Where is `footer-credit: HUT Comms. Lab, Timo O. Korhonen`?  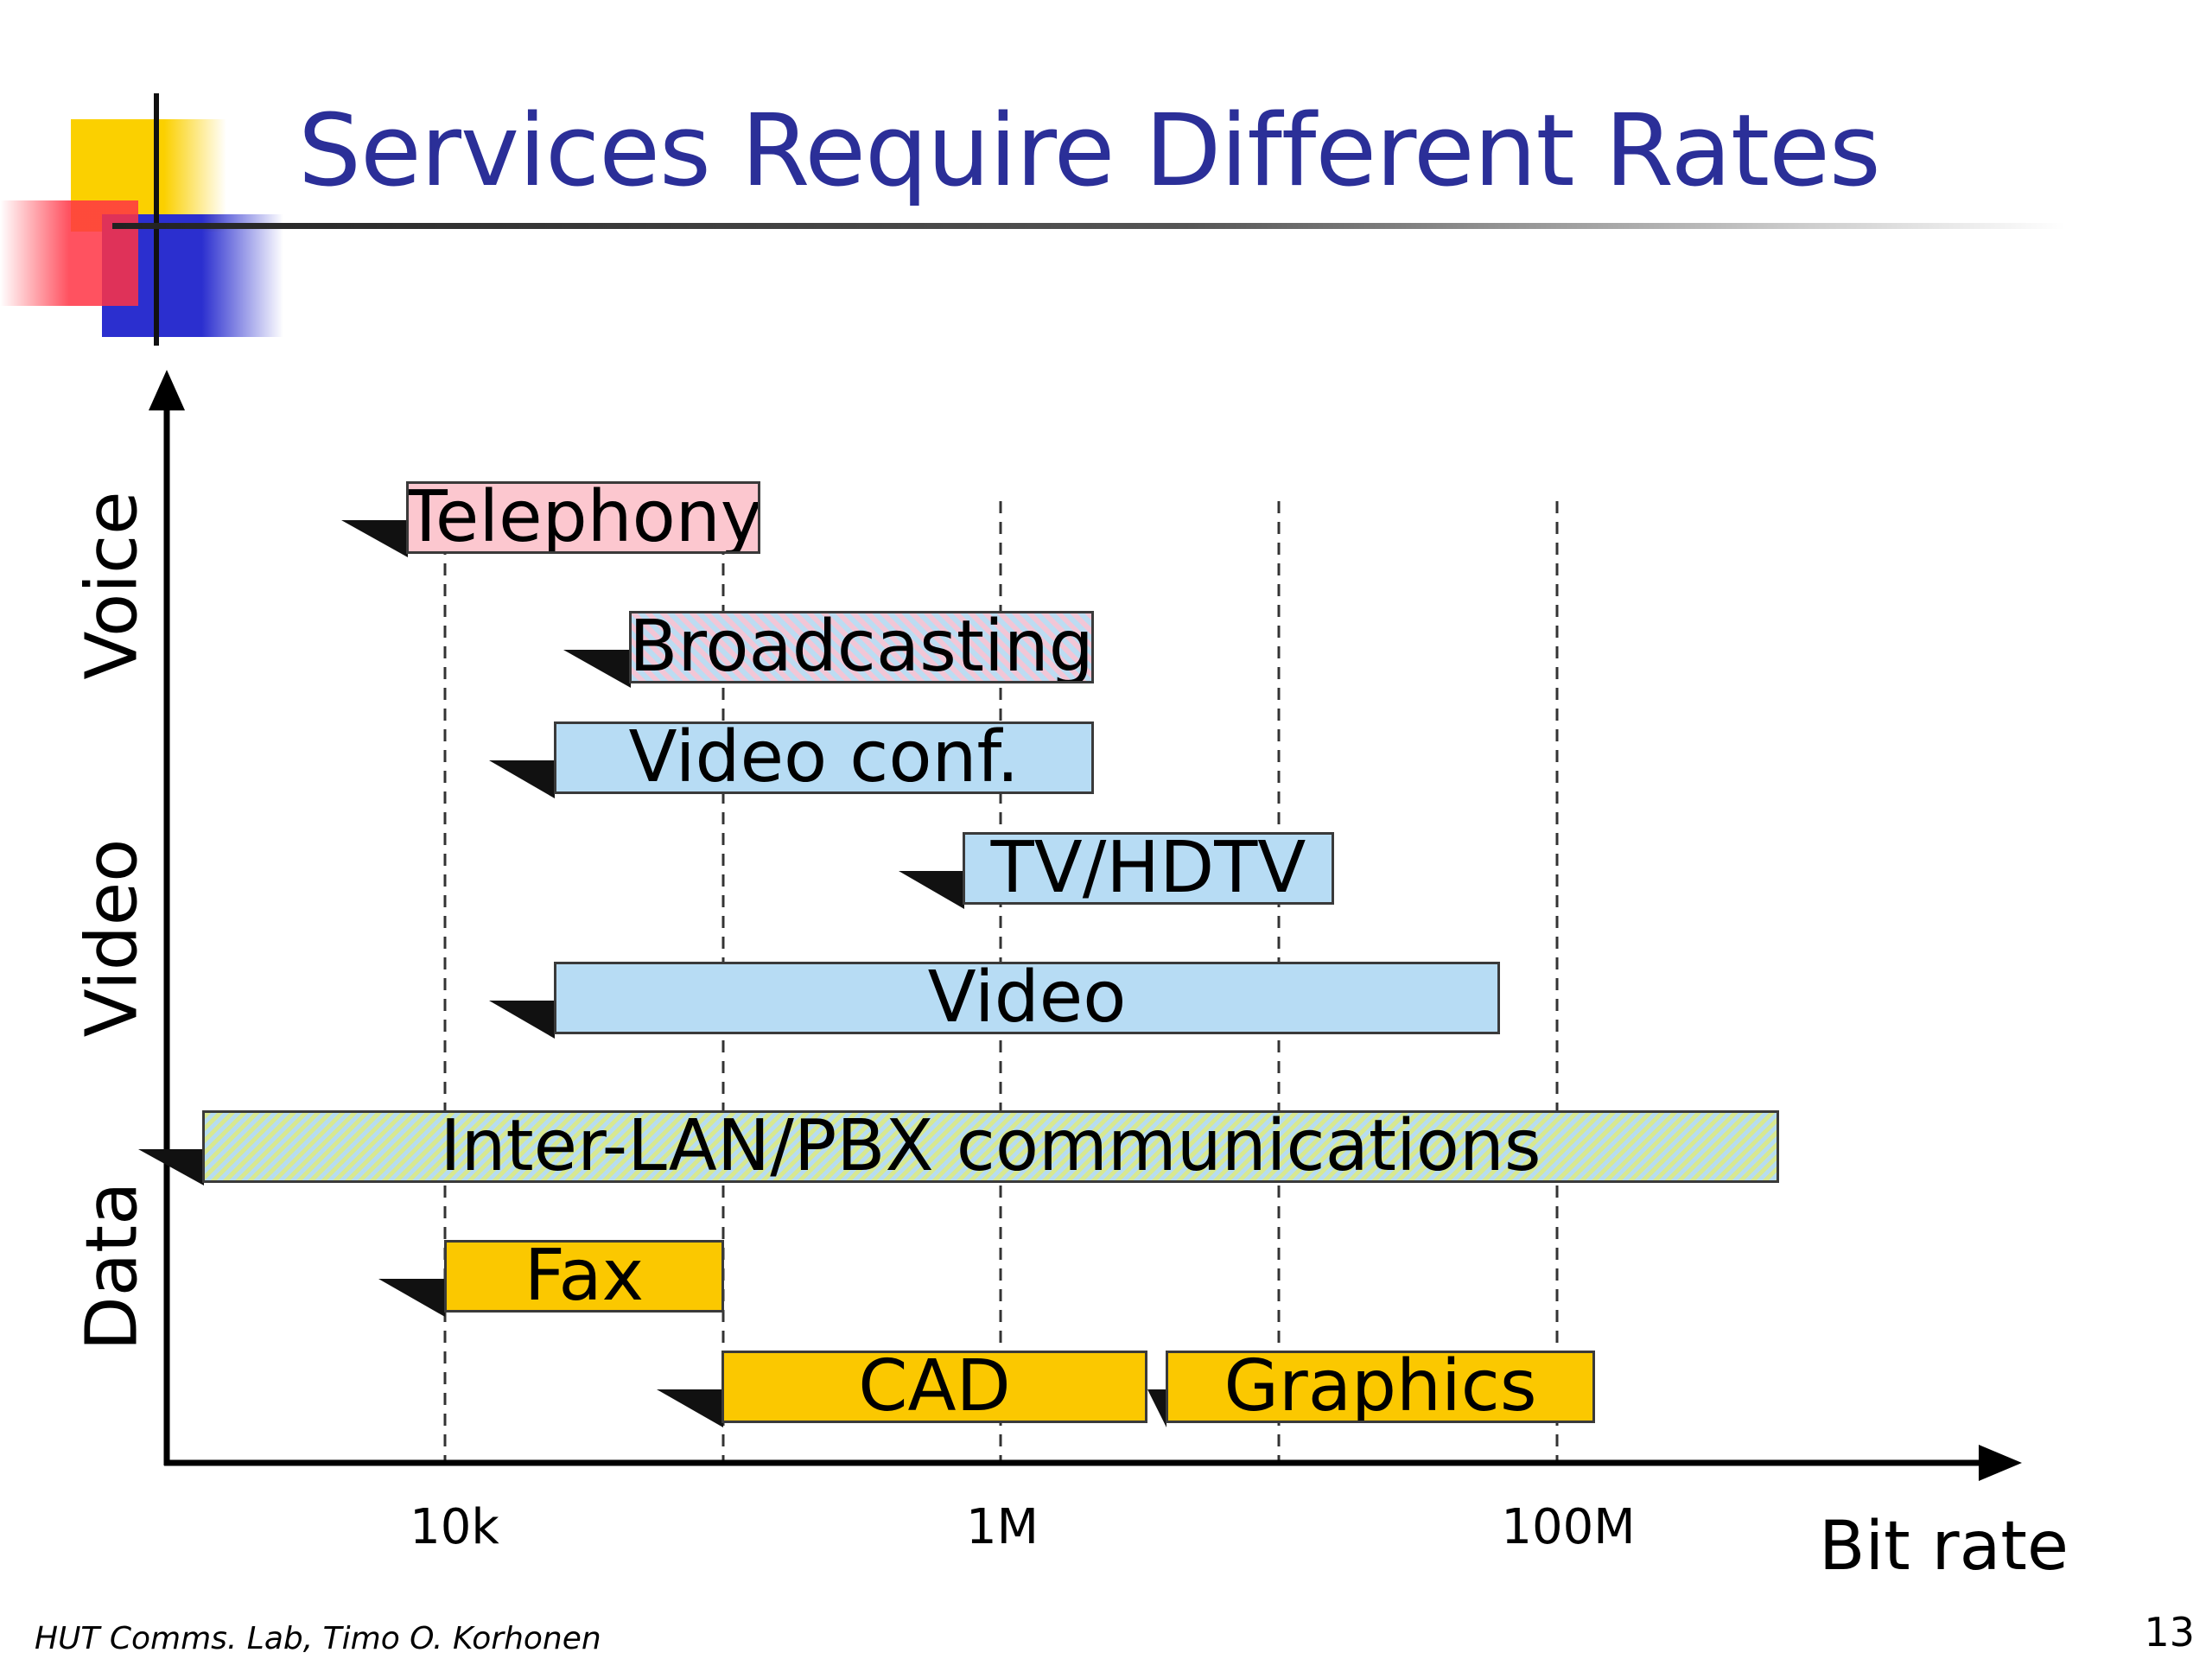
footer-credit: HUT Comms. Lab, Timo O. Korhonen is located at coordinates (318, 1638).